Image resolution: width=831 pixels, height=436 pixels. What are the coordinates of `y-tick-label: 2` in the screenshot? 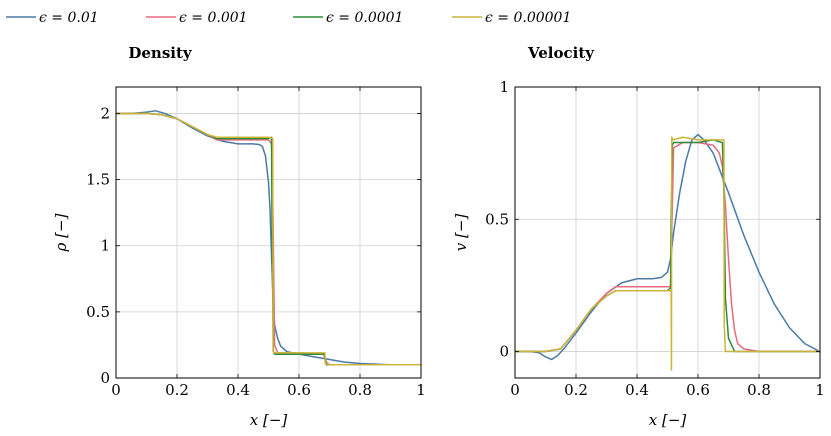 It's located at (105, 113).